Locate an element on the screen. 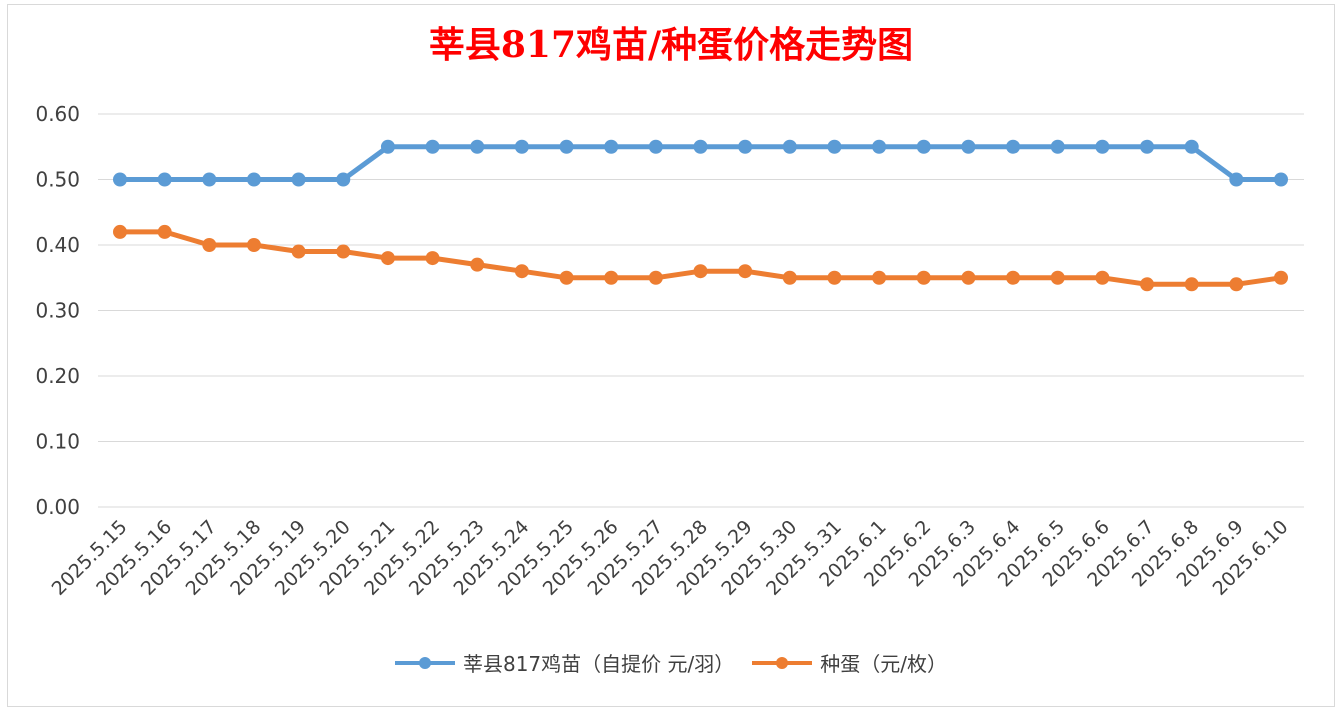 The image size is (1342, 715). legend: 莘县817鸡苗（自提价 元/羽） 种蛋（元/枚） is located at coordinates (671, 662).